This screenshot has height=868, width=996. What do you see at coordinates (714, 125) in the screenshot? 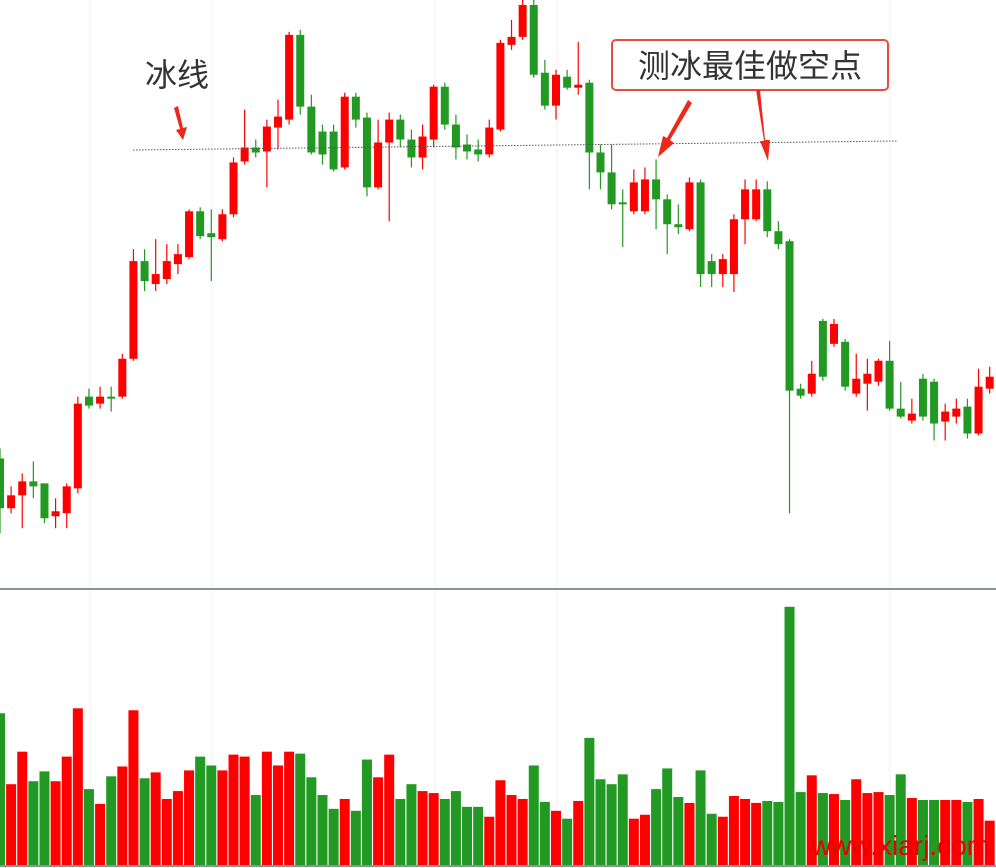
I see `arrows` at bounding box center [714, 125].